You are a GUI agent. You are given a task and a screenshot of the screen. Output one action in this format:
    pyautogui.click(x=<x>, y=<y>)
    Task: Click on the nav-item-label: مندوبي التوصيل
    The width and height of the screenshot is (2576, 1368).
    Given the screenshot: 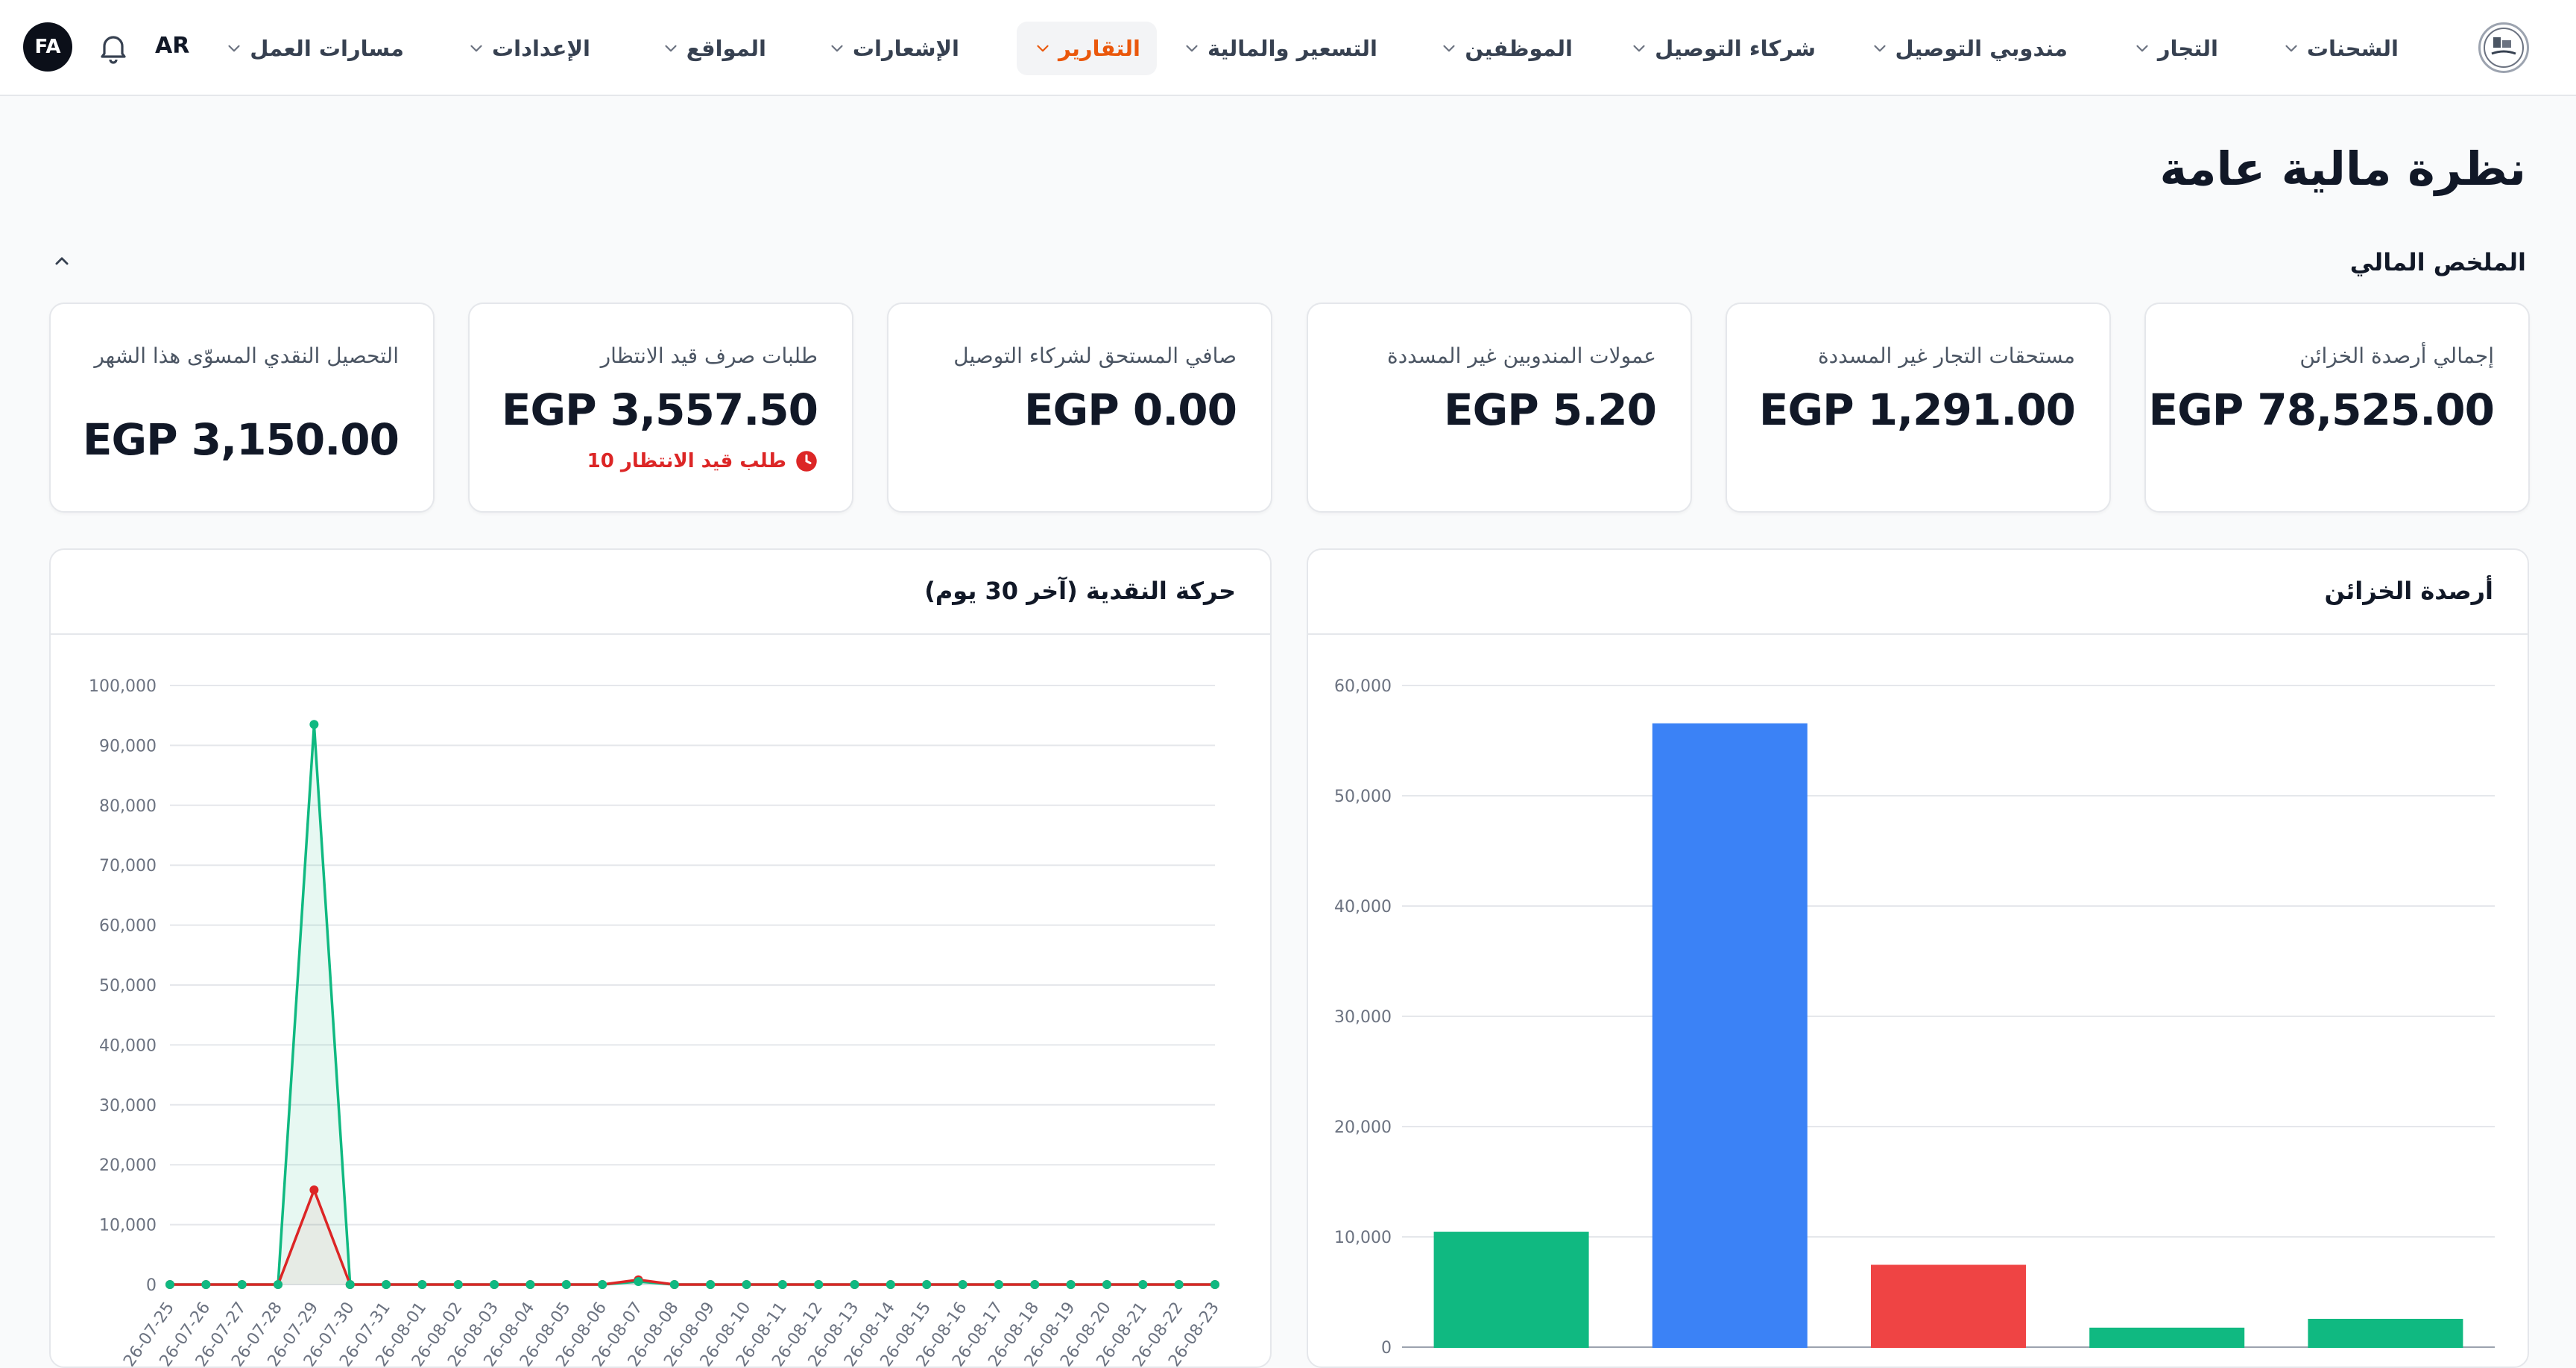 What is the action you would take?
    pyautogui.click(x=1981, y=48)
    